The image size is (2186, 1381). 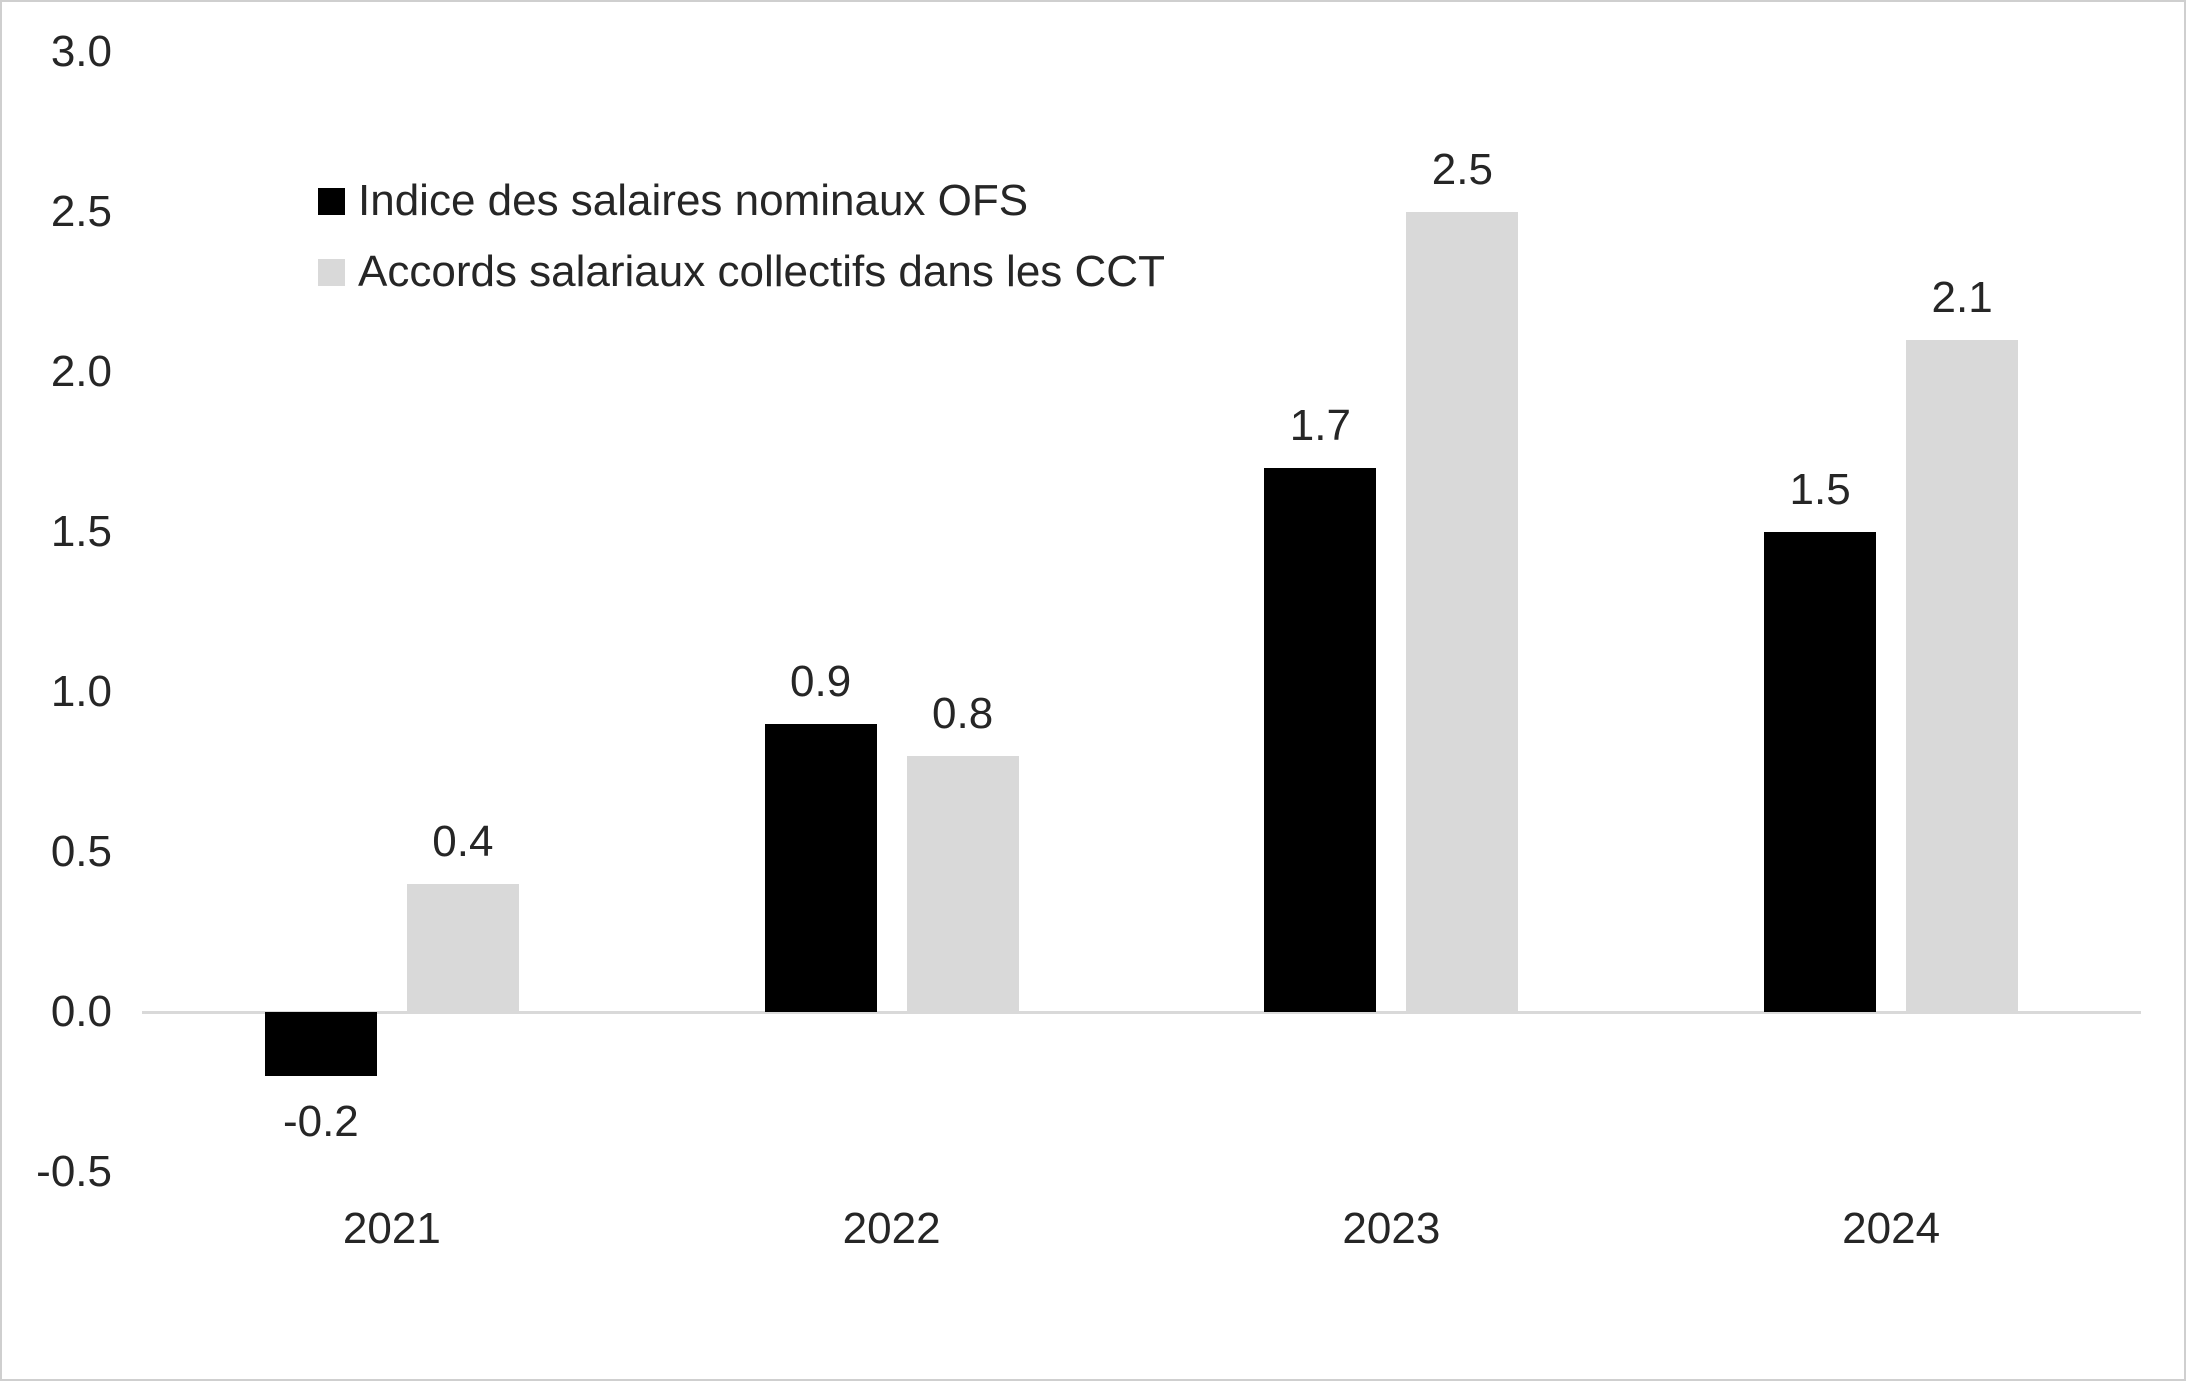 What do you see at coordinates (891, 1228) in the screenshot?
I see `x-axis-label: 2022` at bounding box center [891, 1228].